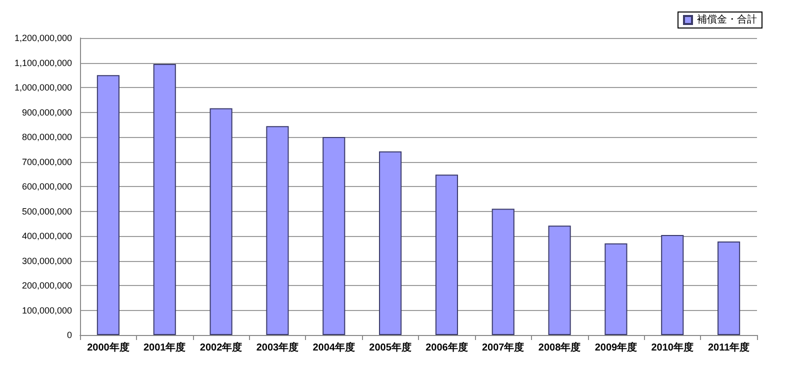 This screenshot has height=370, width=800. I want to click on x-tick-label: 2011年度, so click(729, 348).